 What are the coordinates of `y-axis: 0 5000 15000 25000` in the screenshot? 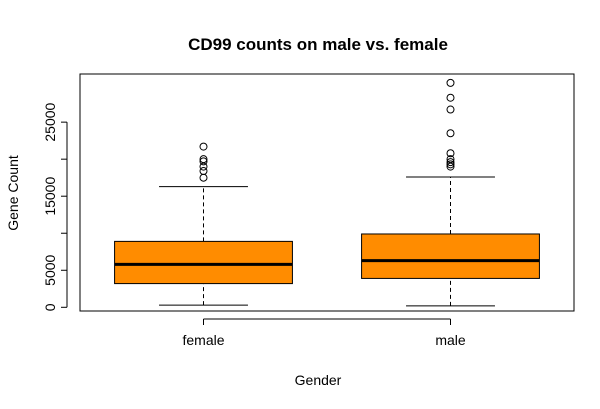 It's located at (55, 206).